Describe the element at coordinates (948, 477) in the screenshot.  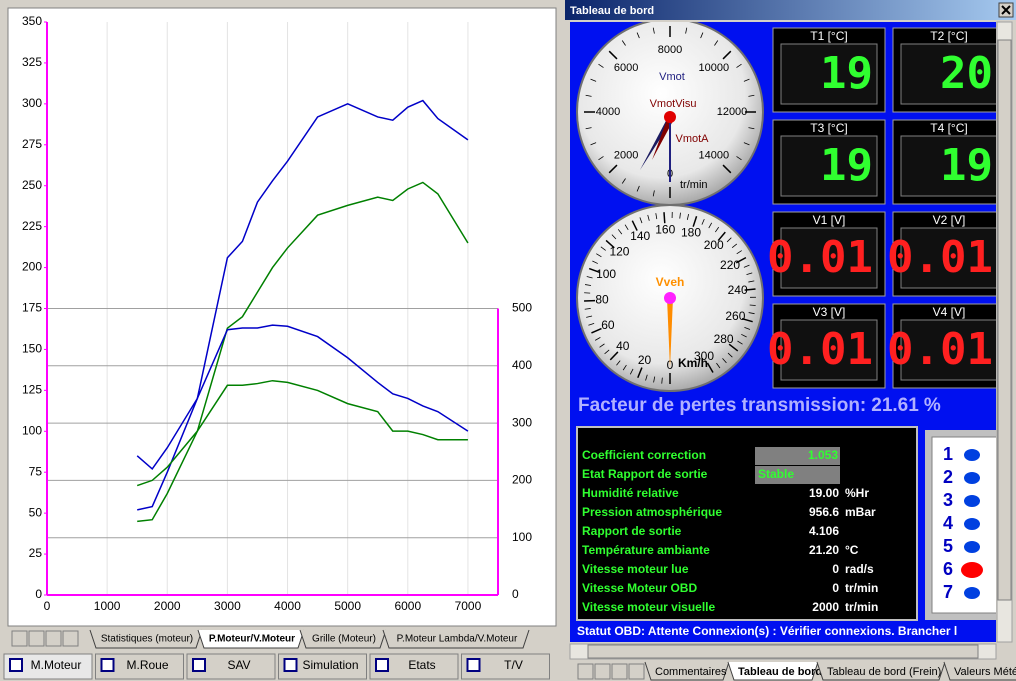
I see `button-number: 2` at that location.